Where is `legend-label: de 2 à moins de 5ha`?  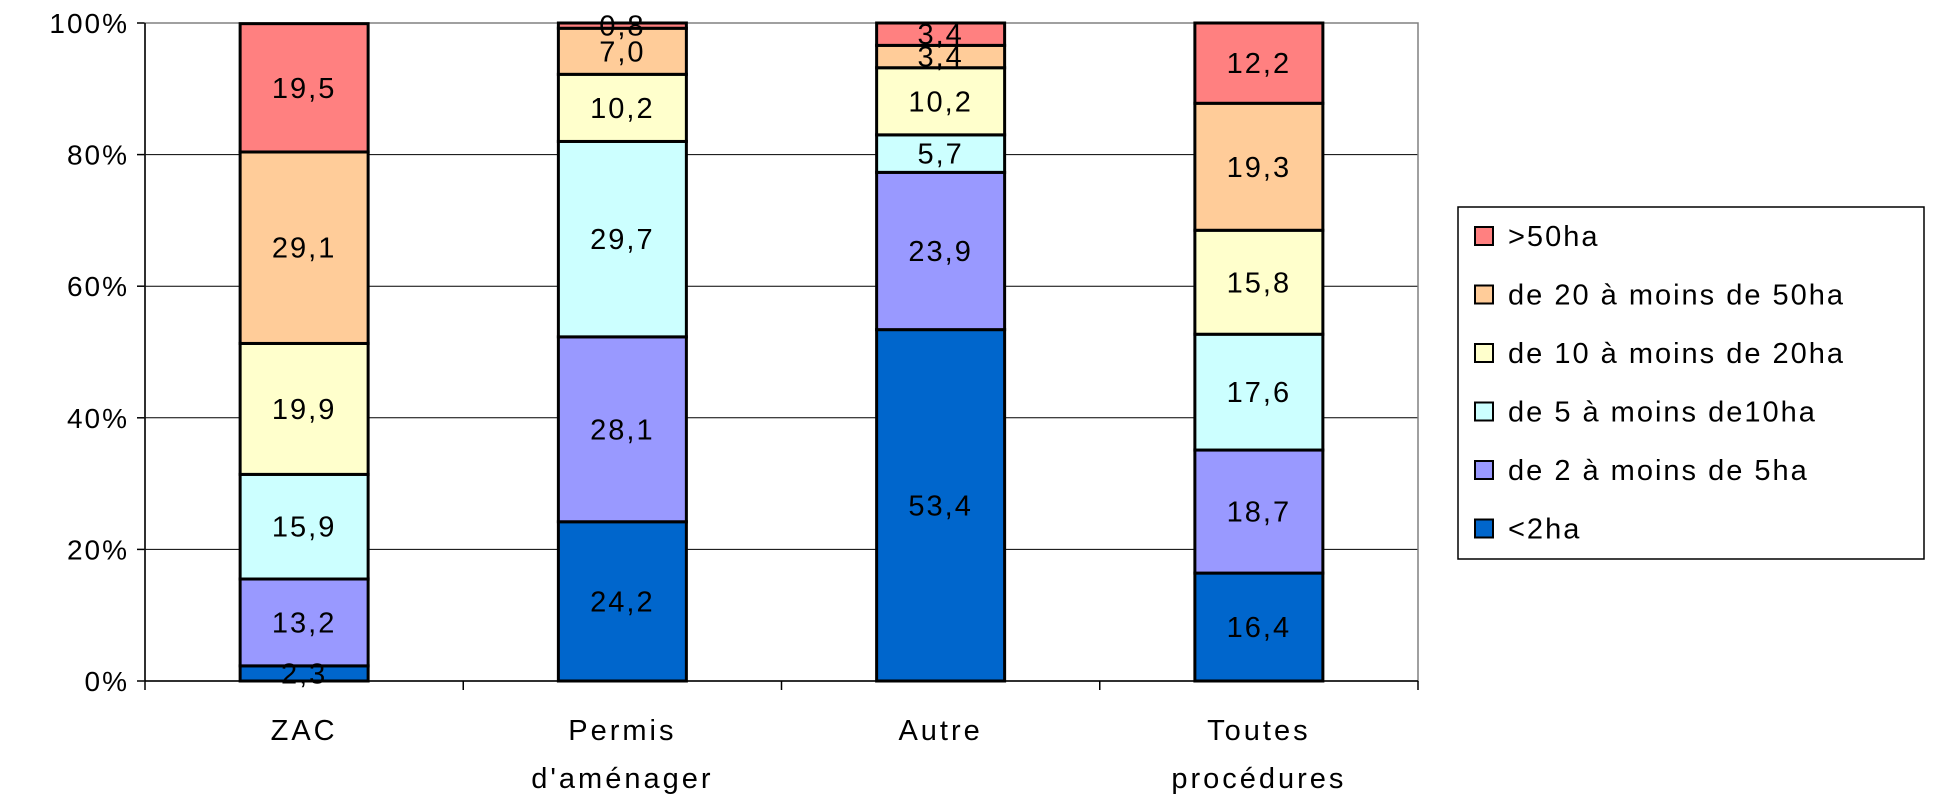 legend-label: de 2 à moins de 5ha is located at coordinates (1658, 471).